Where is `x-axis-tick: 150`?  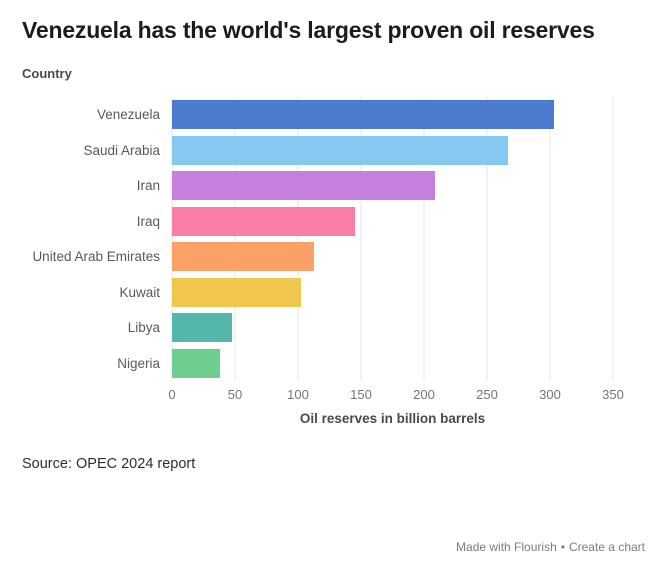 x-axis-tick: 150 is located at coordinates (361, 394).